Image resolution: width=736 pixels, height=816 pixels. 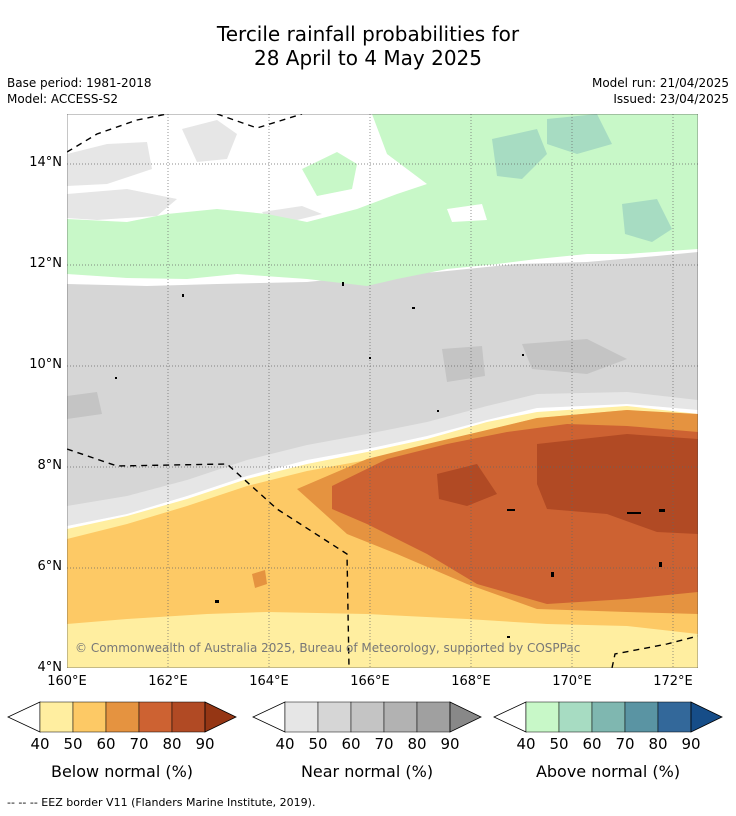 I want to click on lon-label: 164°E, so click(x=269, y=681).